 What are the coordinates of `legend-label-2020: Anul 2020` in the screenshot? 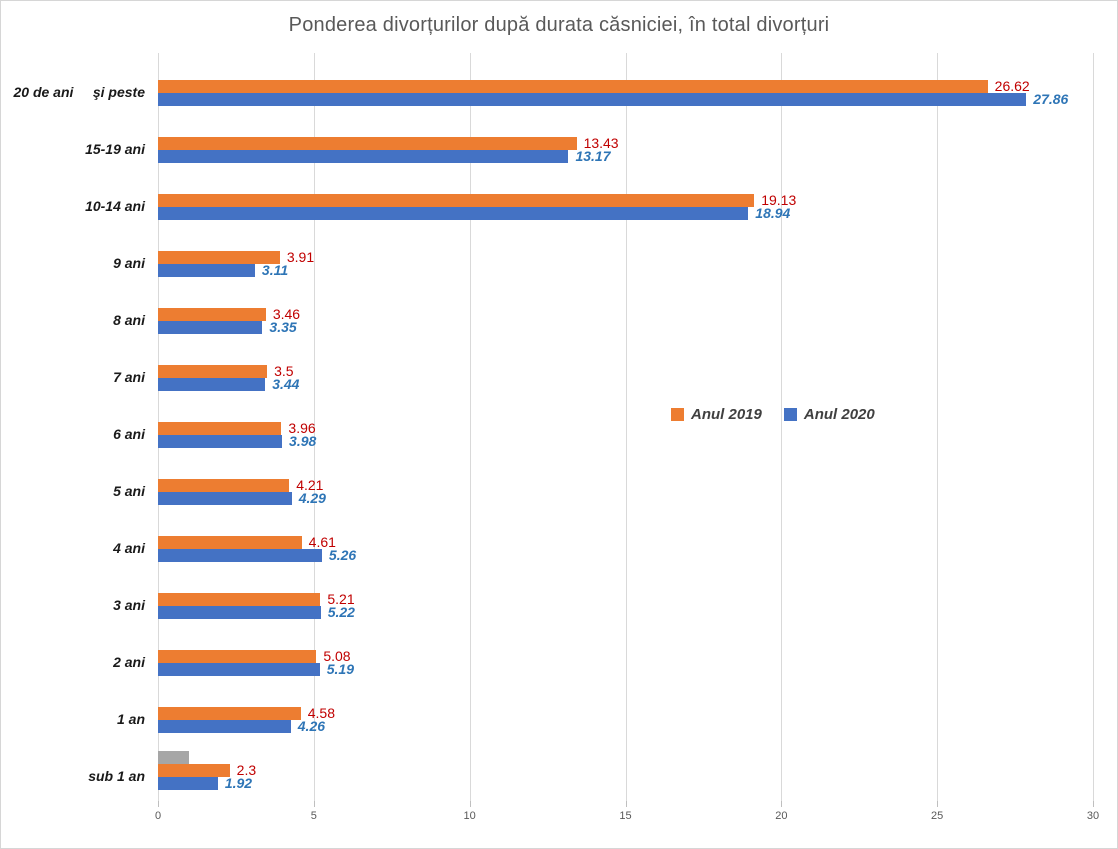 It's located at (839, 414).